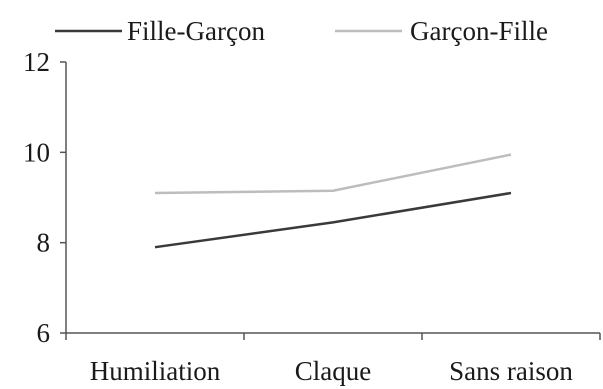 The image size is (603, 389). Describe the element at coordinates (36, 62) in the screenshot. I see `y-tick-label: 12` at that location.